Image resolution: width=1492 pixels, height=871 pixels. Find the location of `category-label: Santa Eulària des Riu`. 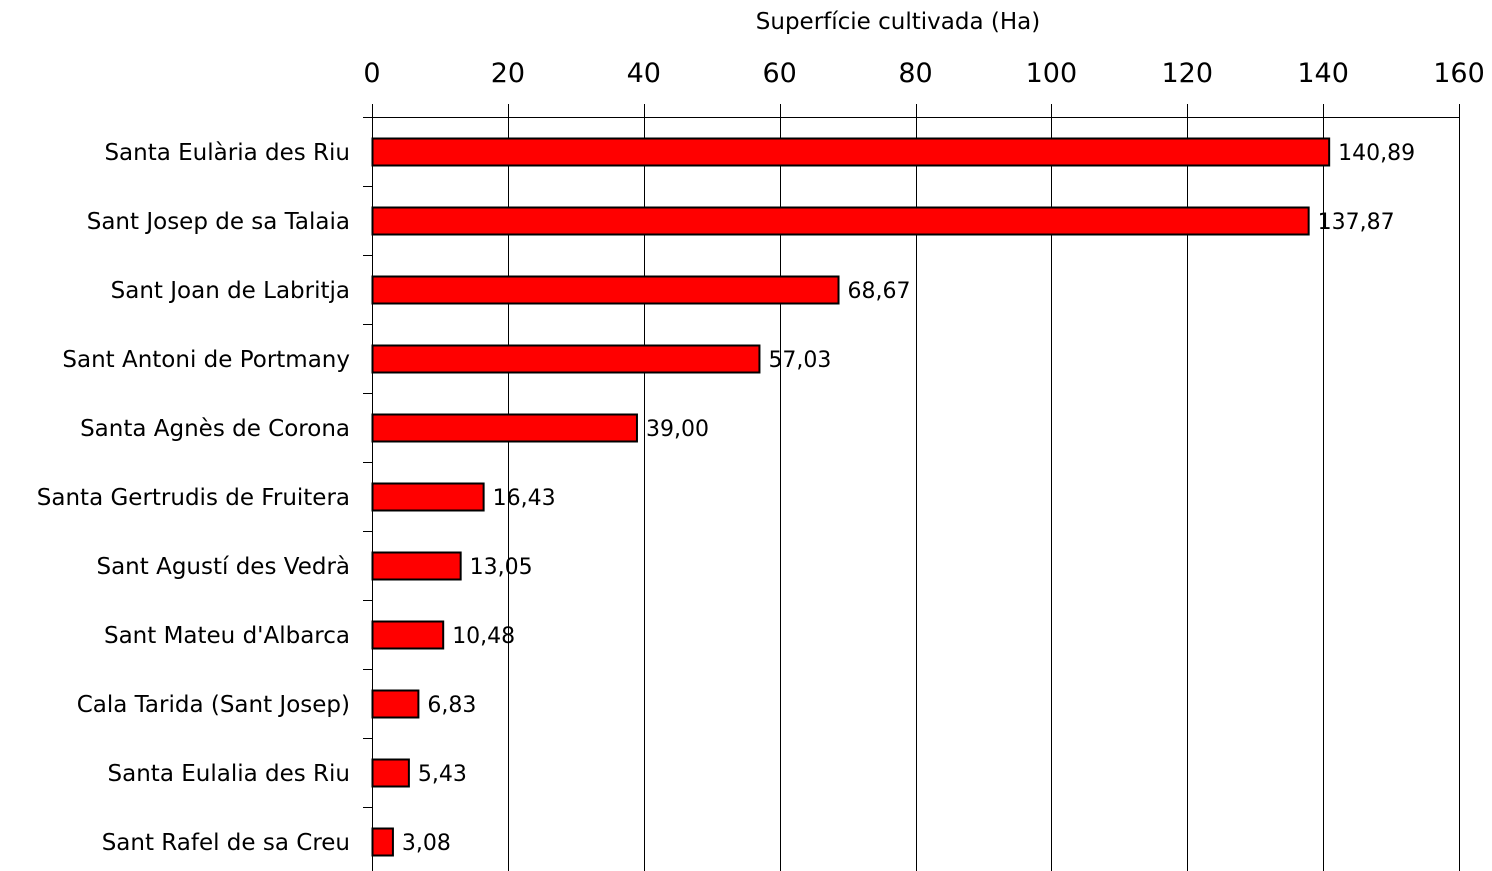

category-label: Santa Eulària des Riu is located at coordinates (227, 153).